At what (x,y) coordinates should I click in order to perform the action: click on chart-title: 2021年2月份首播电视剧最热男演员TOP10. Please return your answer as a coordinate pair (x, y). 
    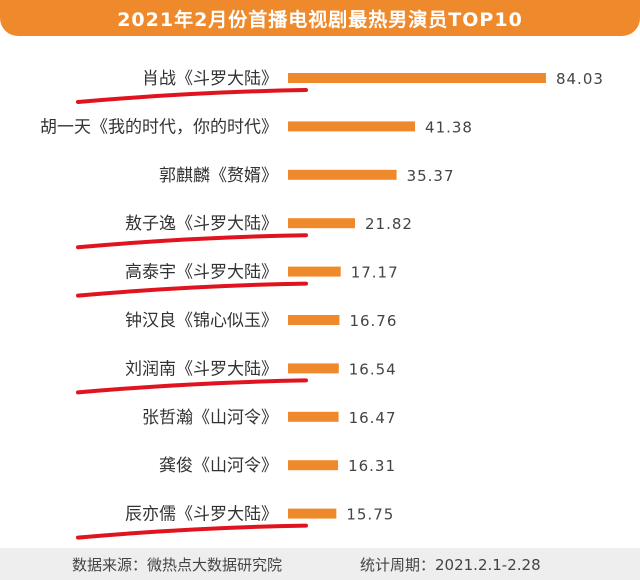
    Looking at the image, I should click on (320, 19).